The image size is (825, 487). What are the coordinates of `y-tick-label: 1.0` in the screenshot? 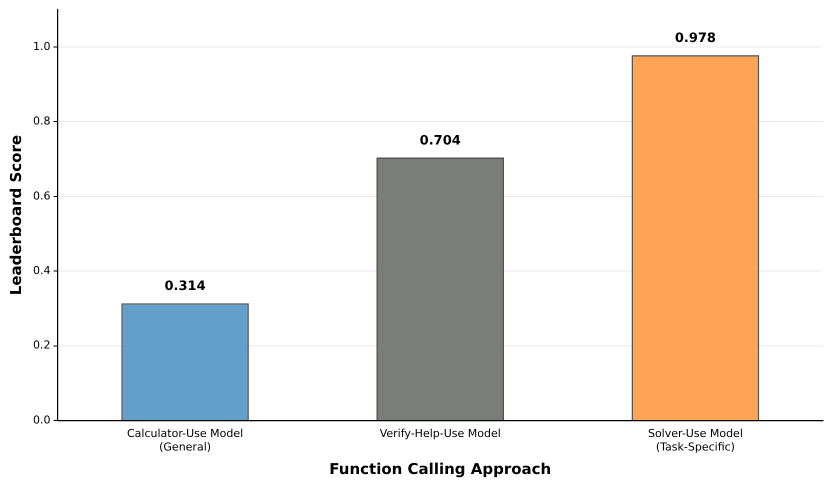 It's located at (41, 46).